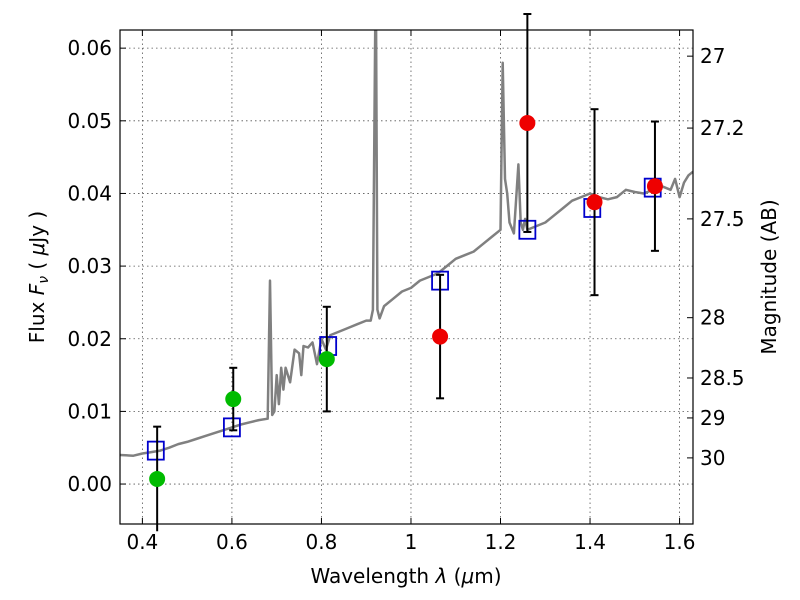  Describe the element at coordinates (712, 418) in the screenshot. I see `y2-tick-label: 29` at that location.